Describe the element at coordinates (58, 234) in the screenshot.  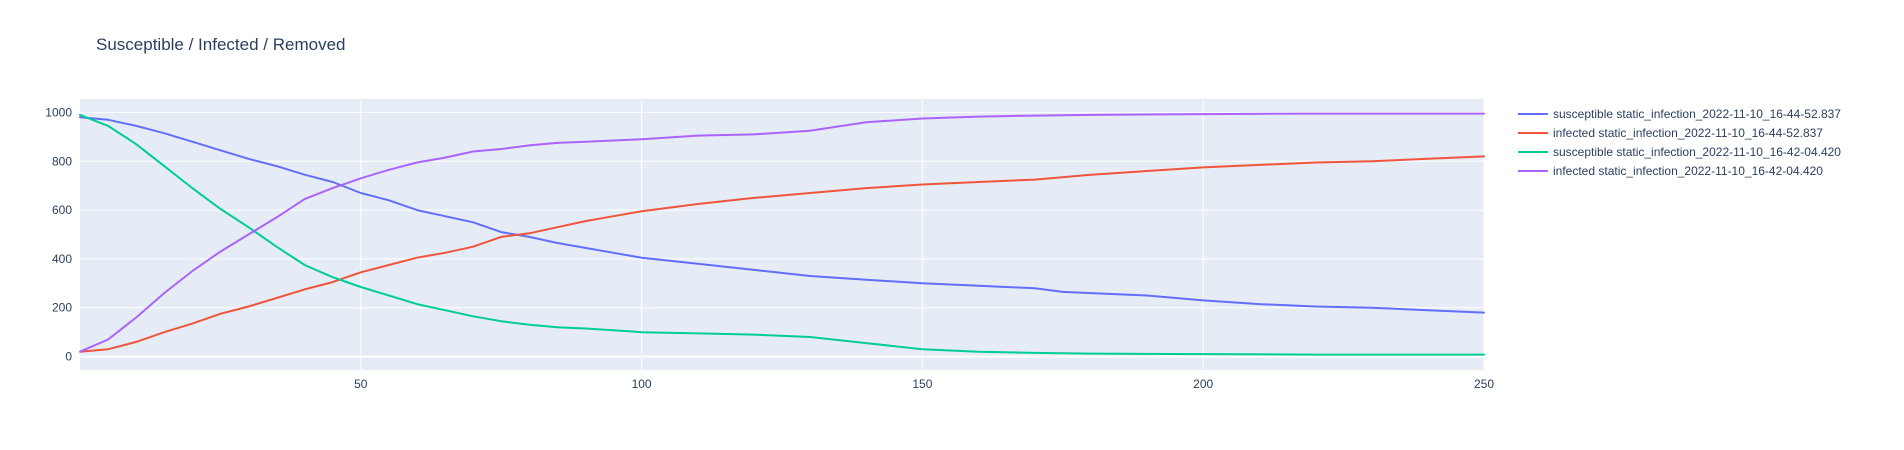
I see `y-axis: 0 200 400 600 800 1000` at that location.